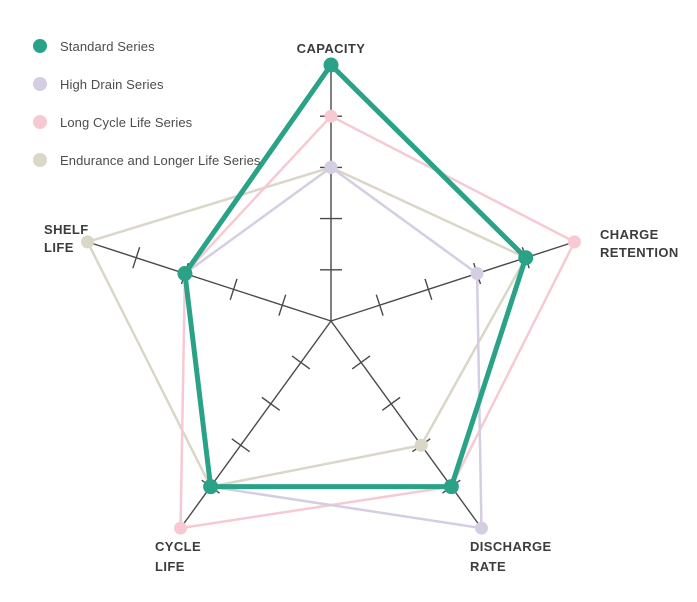 The height and width of the screenshot is (602, 697). I want to click on axis-label-charge-retention: CHARGE RETENTION, so click(639, 243).